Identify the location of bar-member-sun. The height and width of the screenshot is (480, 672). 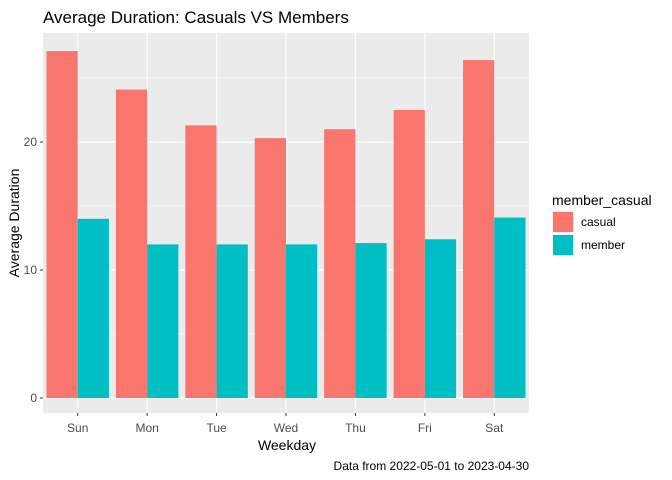
(93, 308).